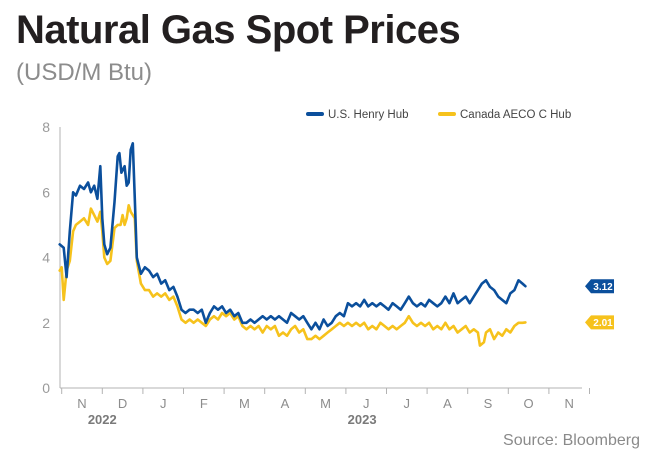 The image size is (660, 467). Describe the element at coordinates (599, 304) in the screenshot. I see `end-labels: 3.12 2.01` at that location.